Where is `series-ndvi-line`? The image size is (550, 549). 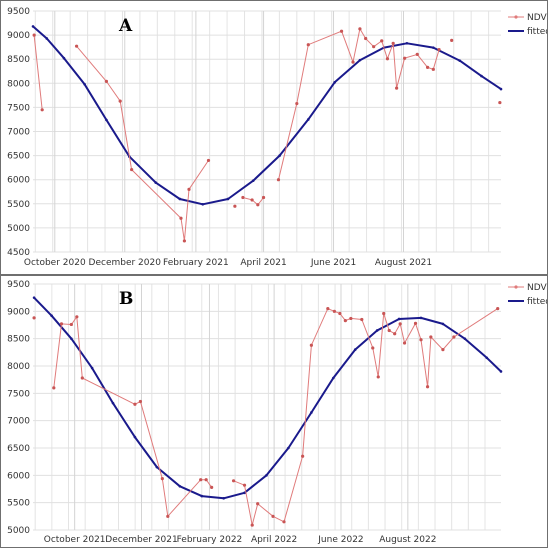
series-ndvi-line is located at coordinates (359, 103).